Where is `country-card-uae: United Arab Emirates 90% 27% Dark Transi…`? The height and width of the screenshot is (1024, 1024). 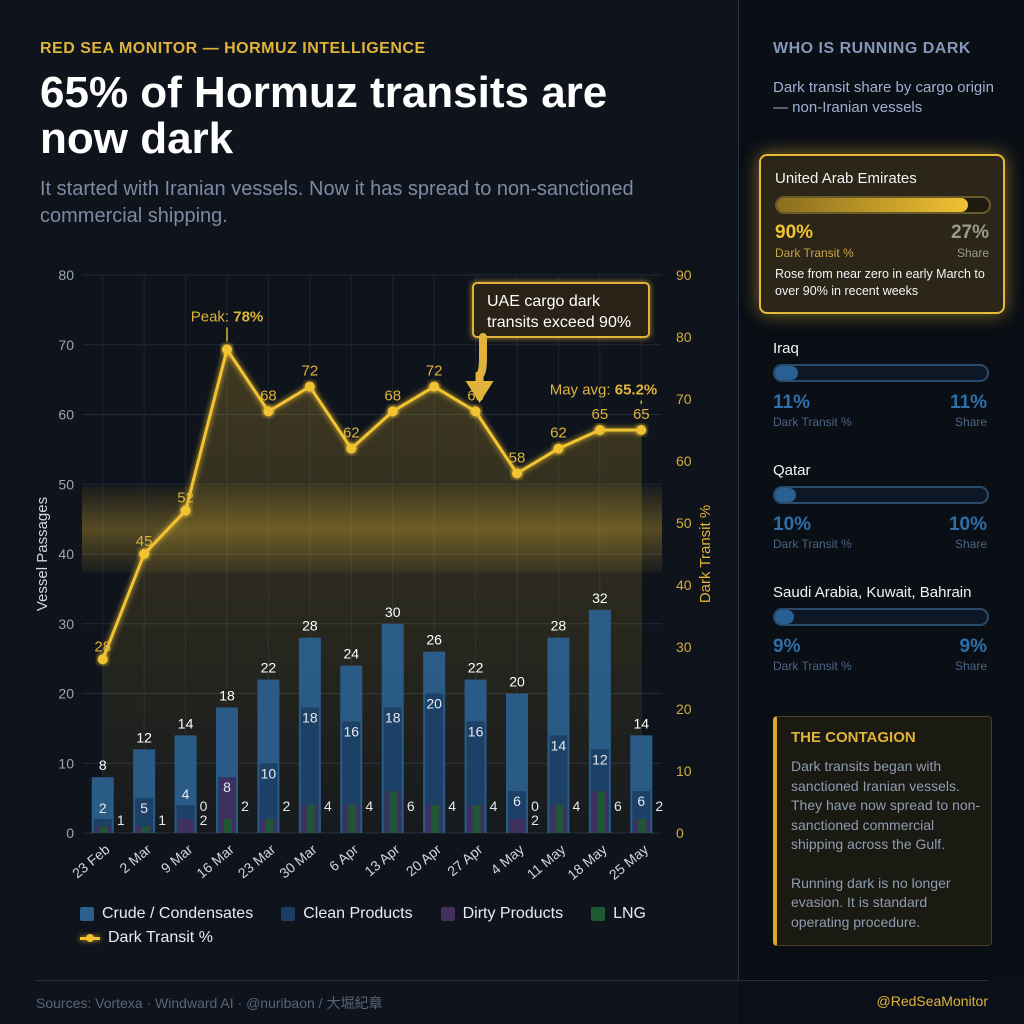 country-card-uae: United Arab Emirates 90% 27% Dark Transi… is located at coordinates (882, 234).